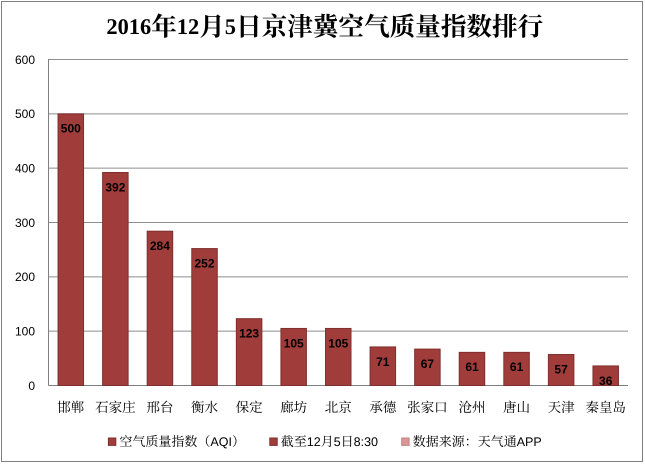  I want to click on category-label-衡水, so click(204, 407).